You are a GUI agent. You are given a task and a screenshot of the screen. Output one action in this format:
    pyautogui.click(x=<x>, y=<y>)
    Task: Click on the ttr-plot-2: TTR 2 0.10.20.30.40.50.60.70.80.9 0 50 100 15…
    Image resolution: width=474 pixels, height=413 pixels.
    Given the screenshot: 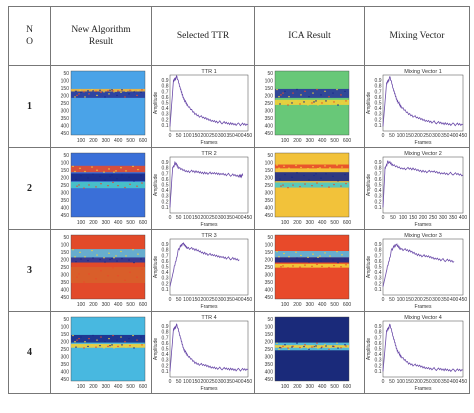 What is the action you would take?
    pyautogui.click(x=202, y=189)
    